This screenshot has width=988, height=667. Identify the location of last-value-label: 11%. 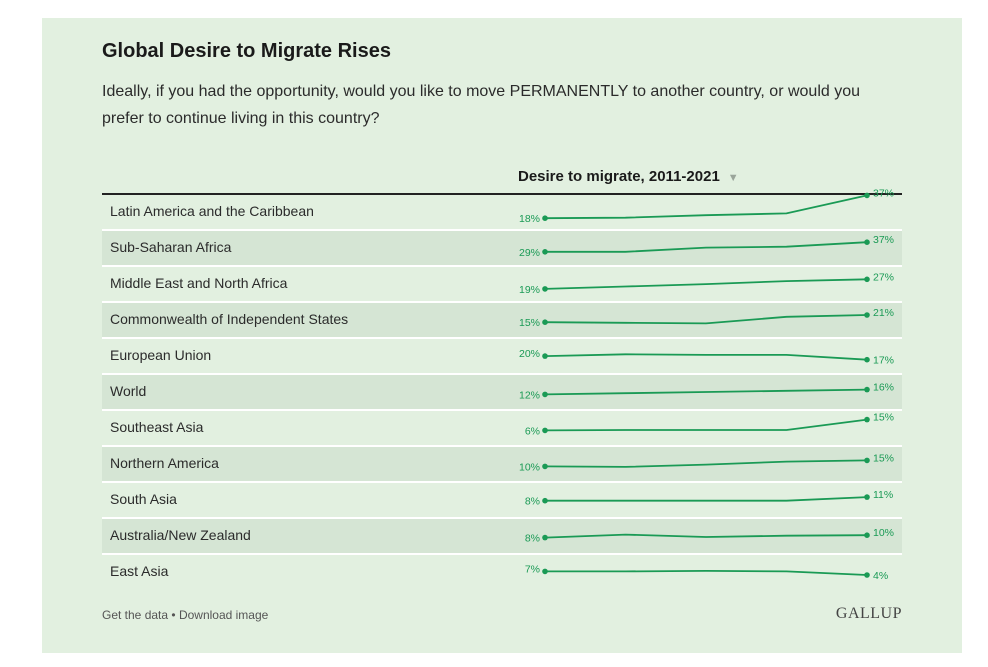
(883, 495).